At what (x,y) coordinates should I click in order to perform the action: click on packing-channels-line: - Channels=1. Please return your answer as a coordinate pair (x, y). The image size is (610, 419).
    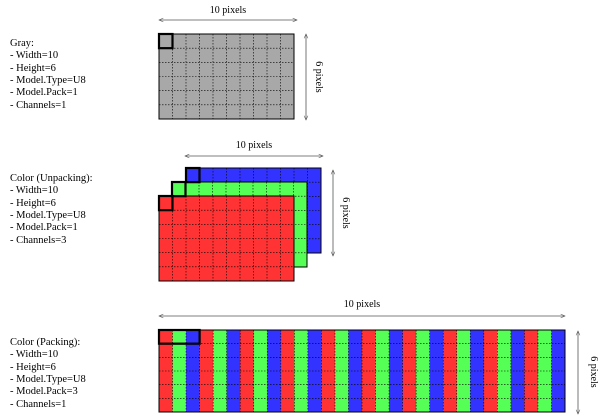
    Looking at the image, I should click on (38, 404).